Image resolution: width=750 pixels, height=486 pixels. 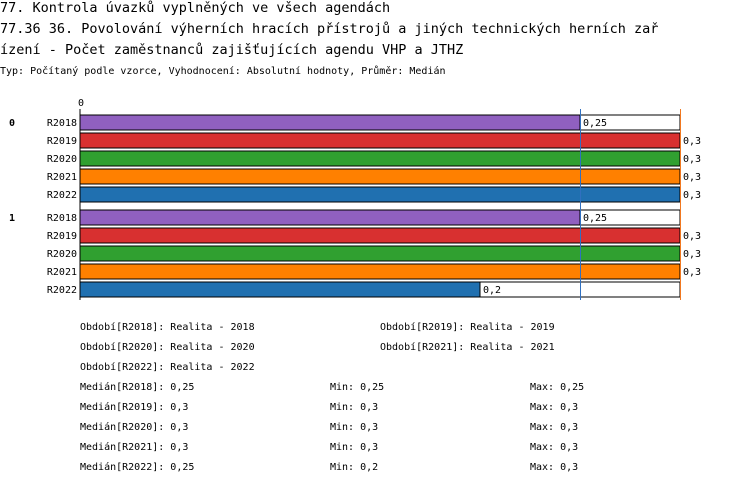 I want to click on legend-period-r2018: Období[R2018]: Realita - 2018, so click(x=167, y=327).